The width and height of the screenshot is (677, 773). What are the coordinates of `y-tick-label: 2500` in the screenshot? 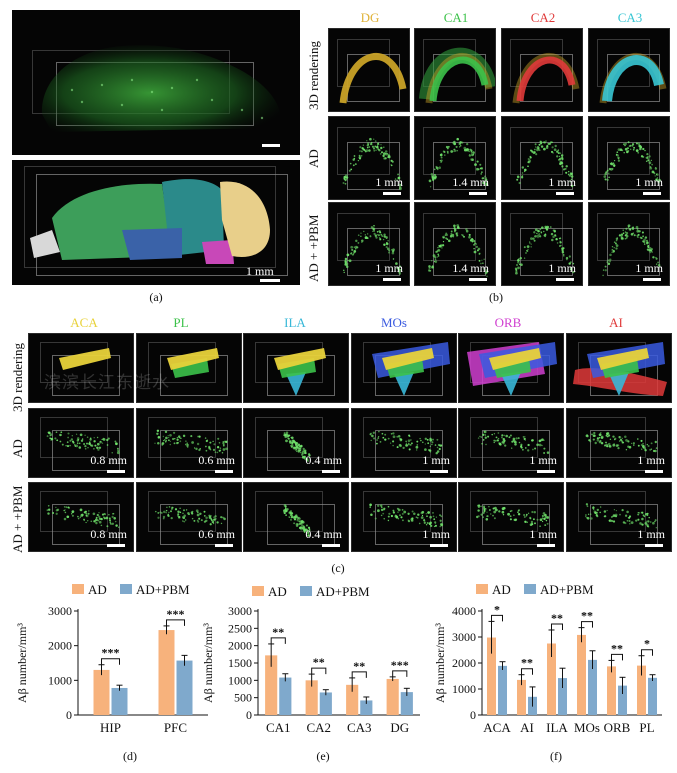 It's located at (240, 628).